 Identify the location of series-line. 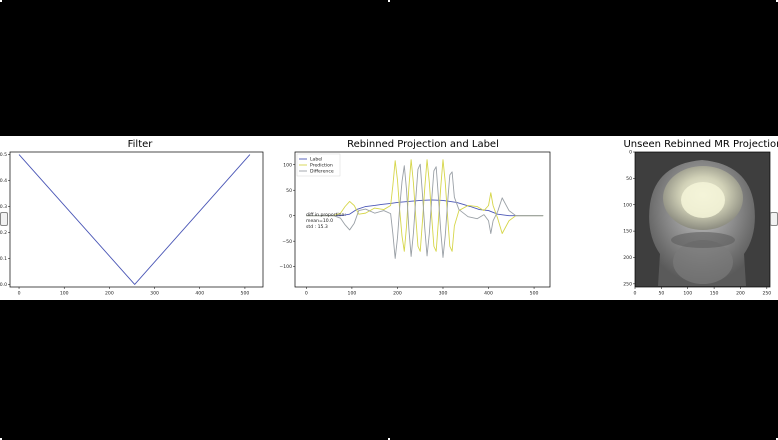
(134, 219).